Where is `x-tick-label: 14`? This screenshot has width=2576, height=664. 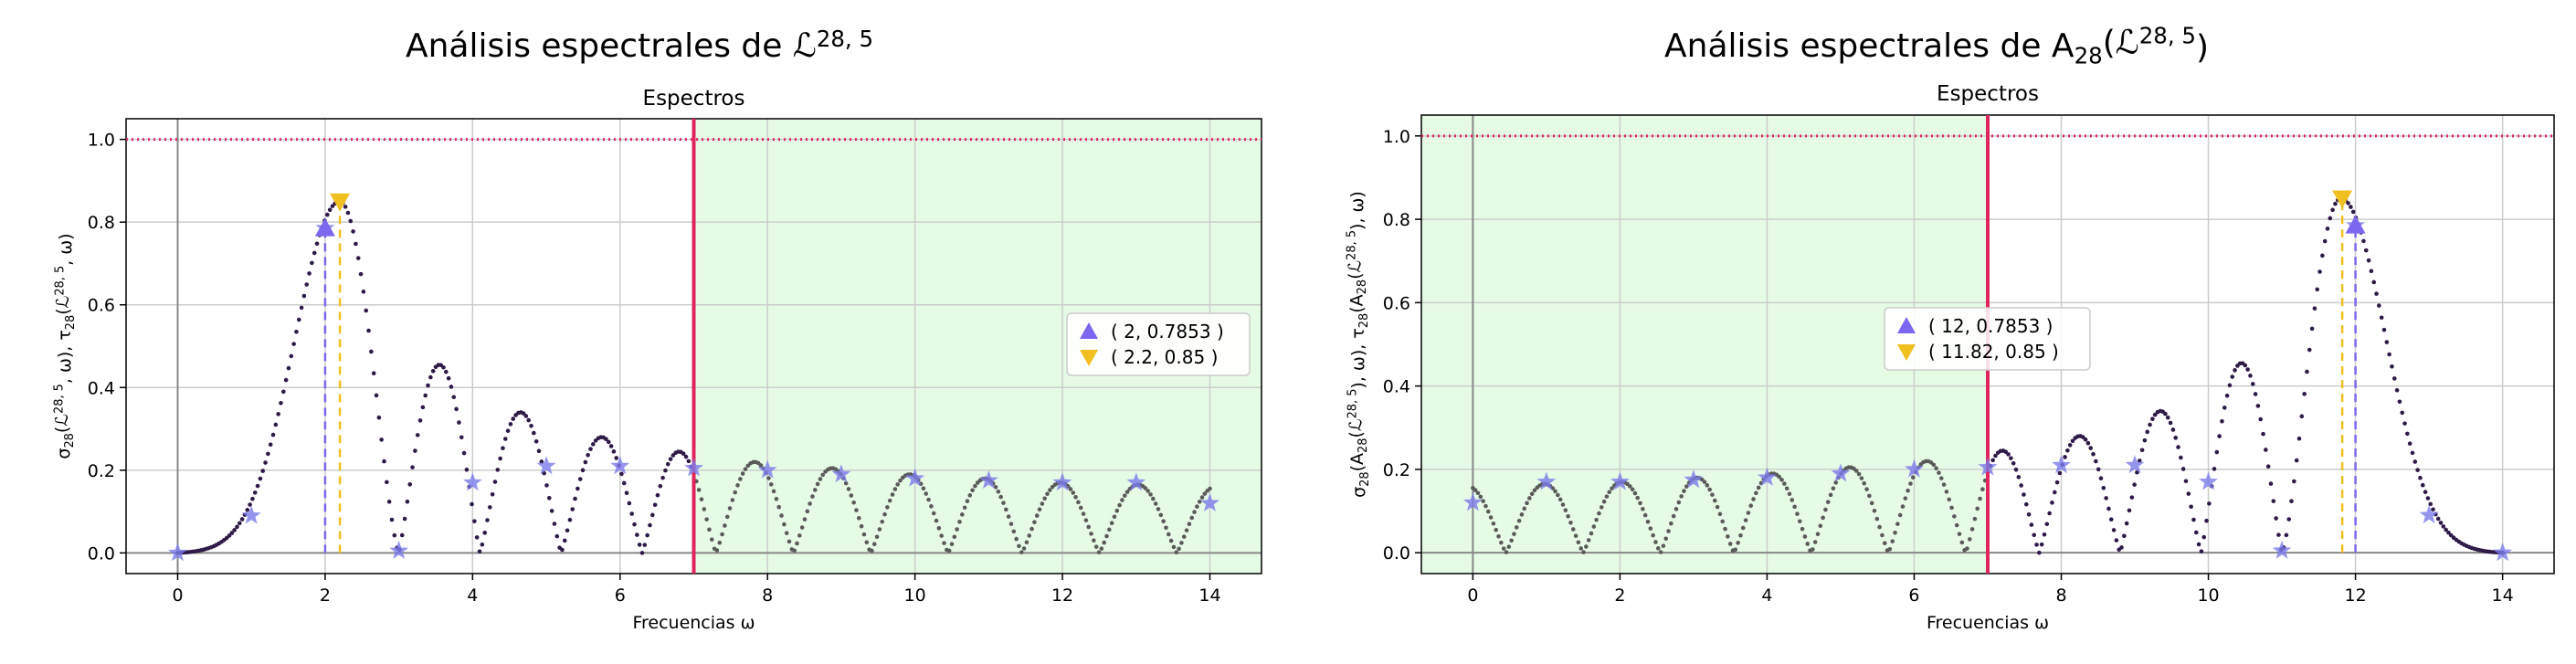 x-tick-label: 14 is located at coordinates (1209, 595).